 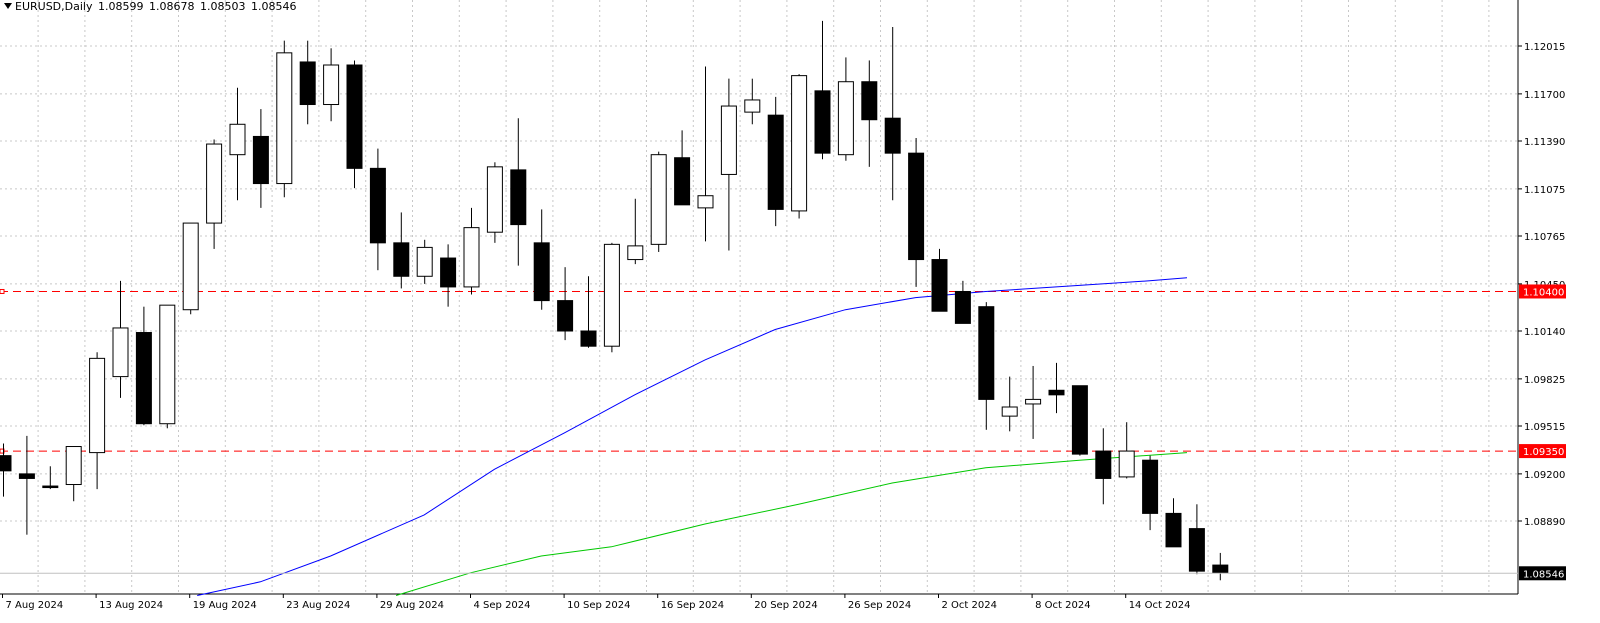 What do you see at coordinates (1542, 573) in the screenshot?
I see `current-price-box` at bounding box center [1542, 573].